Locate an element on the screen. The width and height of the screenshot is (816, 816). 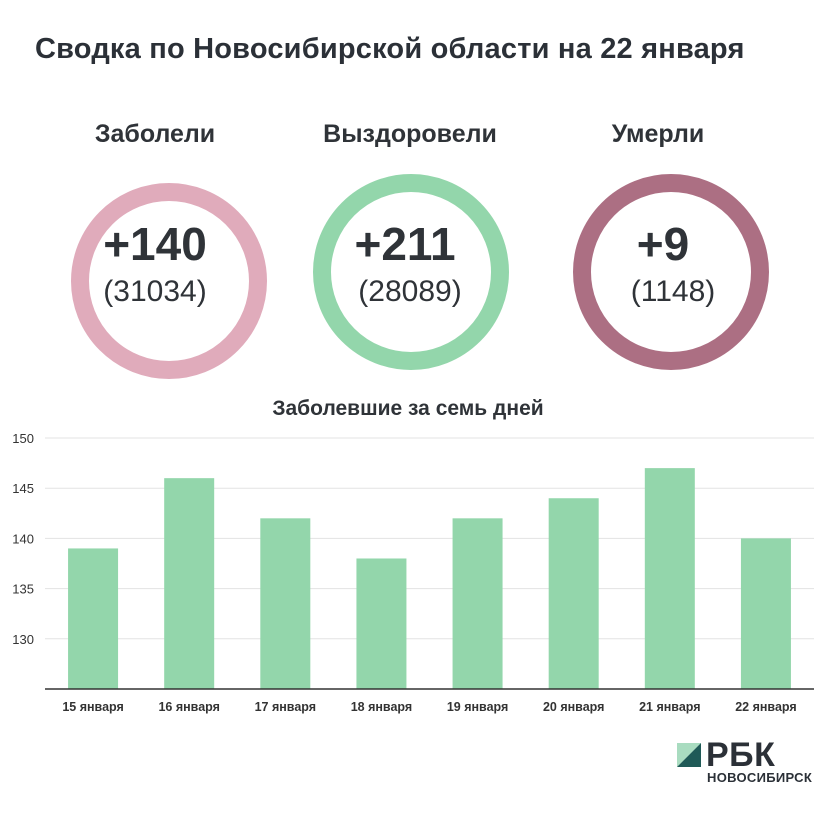
x-tick-label: 20 января is located at coordinates (573, 707).